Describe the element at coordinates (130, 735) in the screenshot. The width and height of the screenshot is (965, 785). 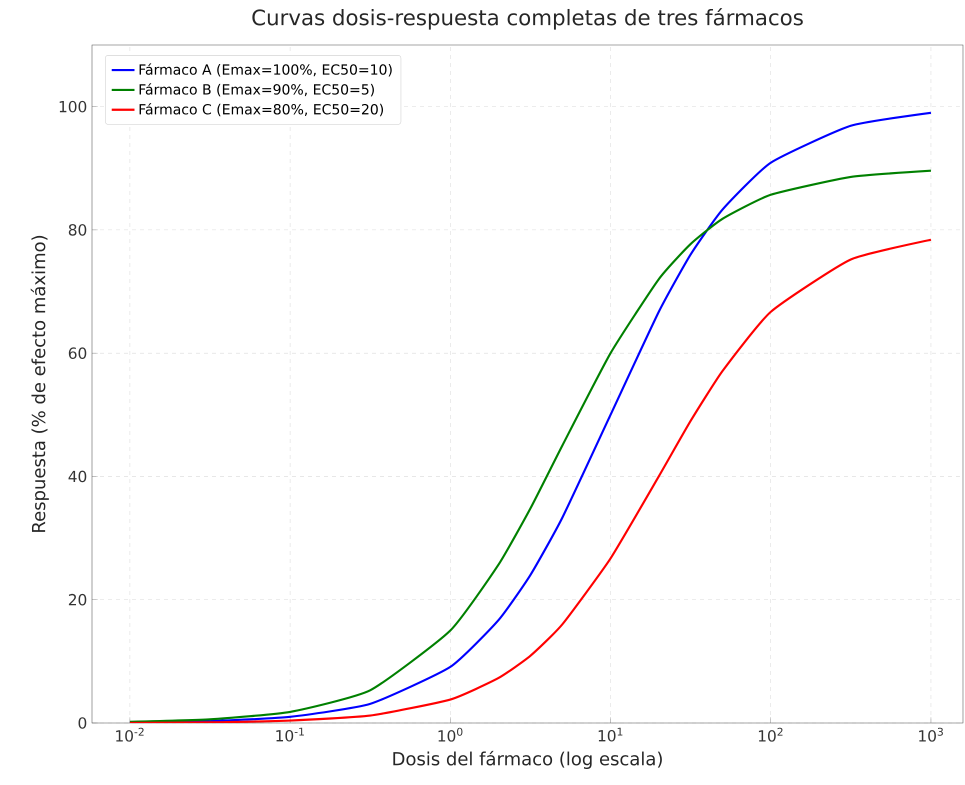
I see `x-tick-label: 10$^{-2}$` at that location.